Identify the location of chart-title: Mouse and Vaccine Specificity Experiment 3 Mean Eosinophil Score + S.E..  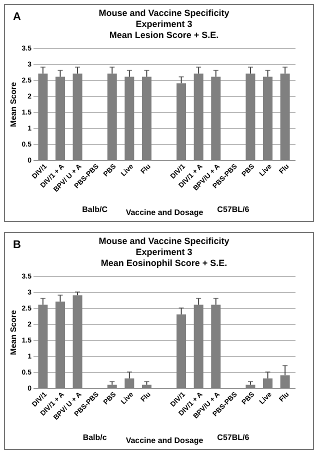
(164, 252).